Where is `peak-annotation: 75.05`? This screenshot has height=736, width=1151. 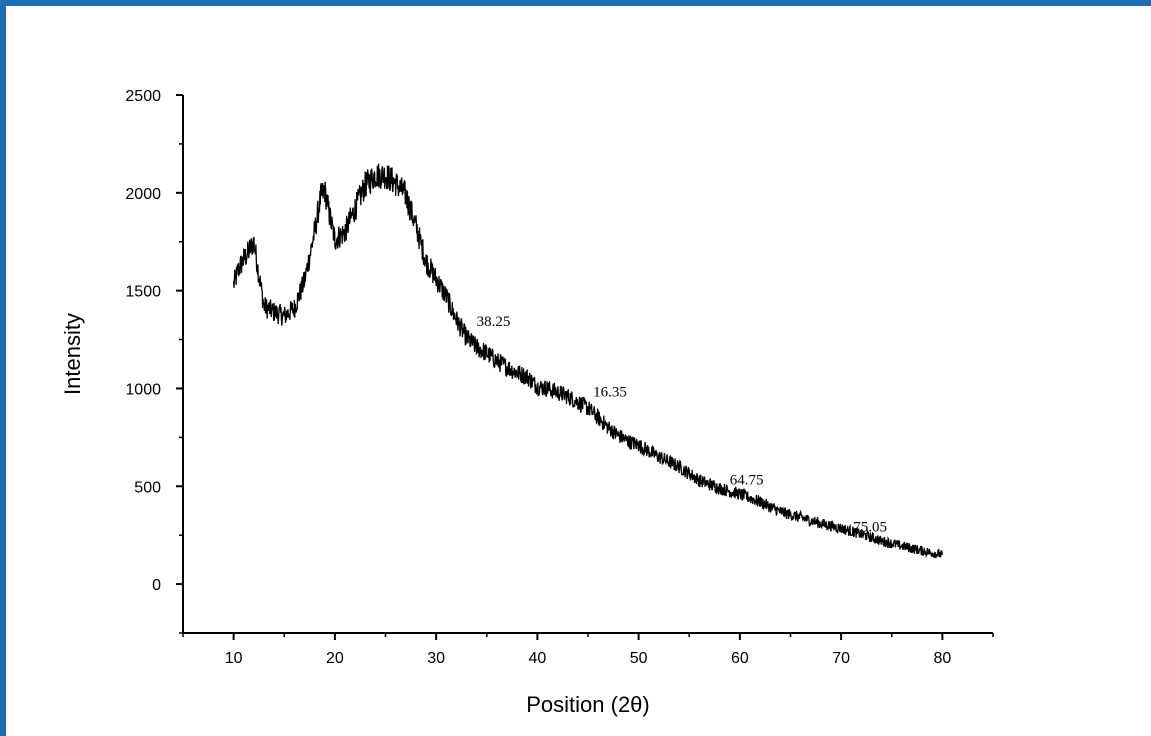 peak-annotation: 75.05 is located at coordinates (870, 527).